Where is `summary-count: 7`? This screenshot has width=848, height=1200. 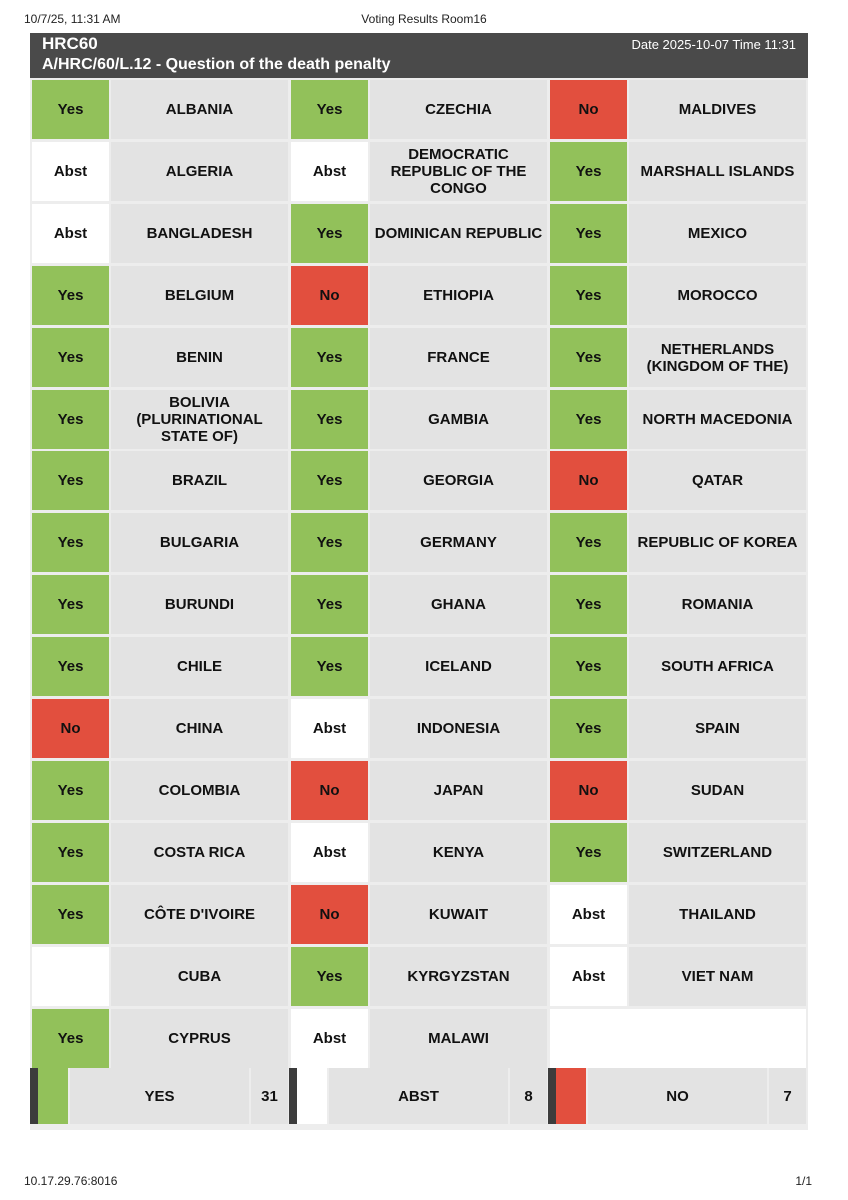 summary-count: 7 is located at coordinates (787, 1096).